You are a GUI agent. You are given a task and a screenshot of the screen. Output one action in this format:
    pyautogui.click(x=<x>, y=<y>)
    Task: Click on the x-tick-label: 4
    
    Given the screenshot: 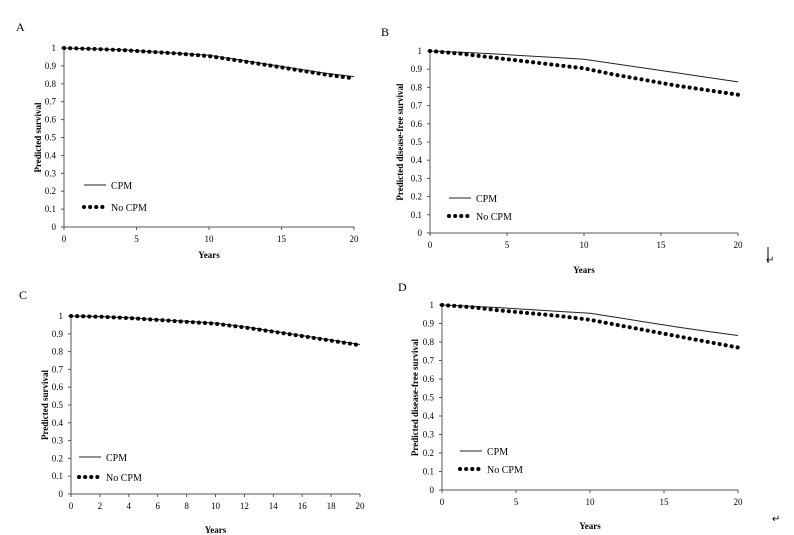 What is the action you would take?
    pyautogui.click(x=129, y=506)
    